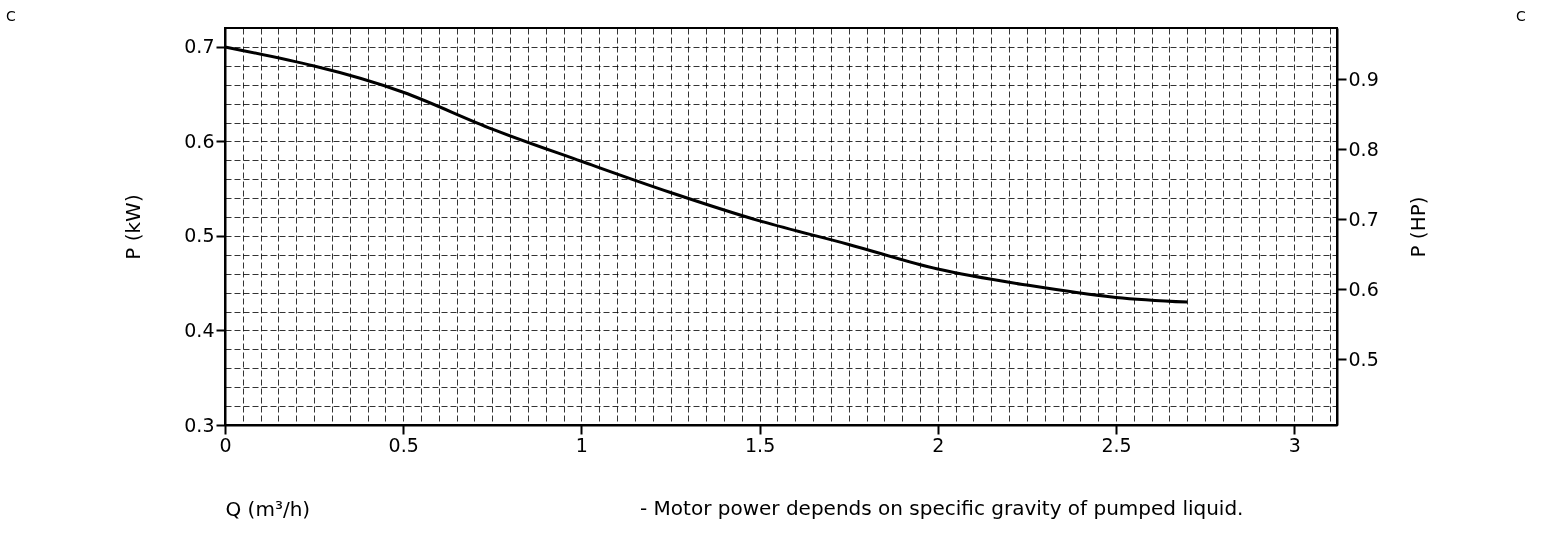 Image resolution: width=1542 pixels, height=540 pixels. I want to click on y2-tick-label: 0.6, so click(1363, 288).